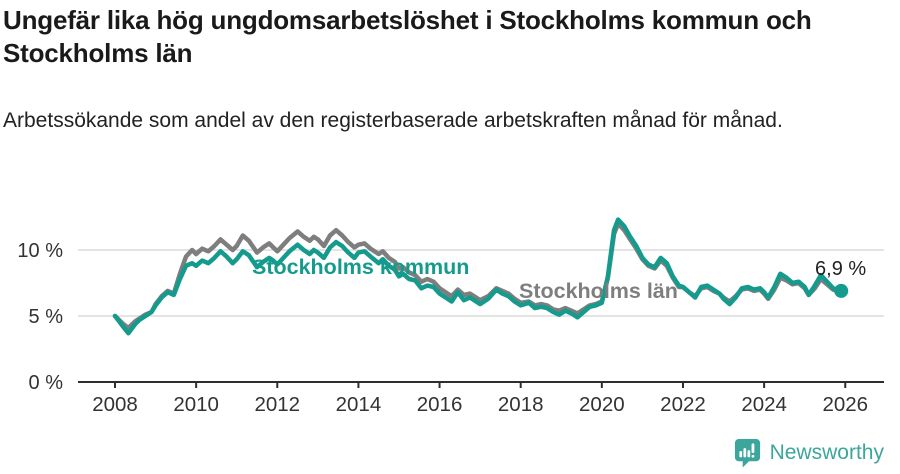 The width and height of the screenshot is (900, 474). I want to click on x-tick-label-2014: 2014, so click(359, 404).